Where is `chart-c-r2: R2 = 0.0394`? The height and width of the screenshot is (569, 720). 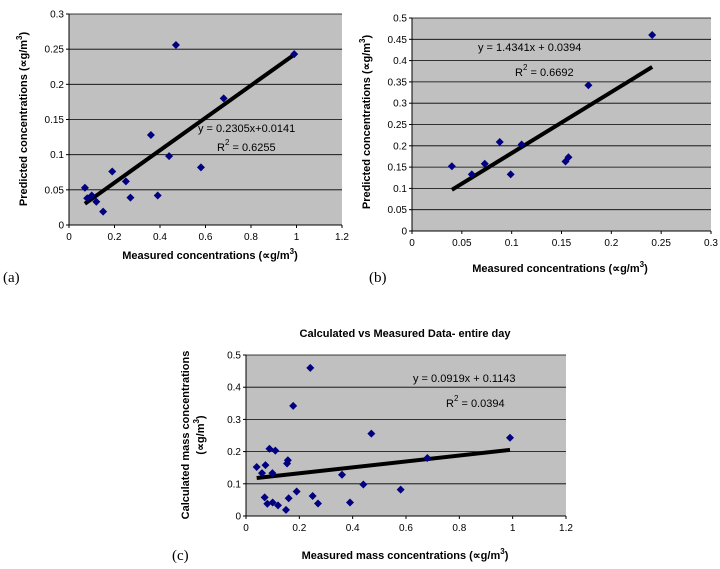 chart-c-r2: R2 = 0.0394 is located at coordinates (475, 402).